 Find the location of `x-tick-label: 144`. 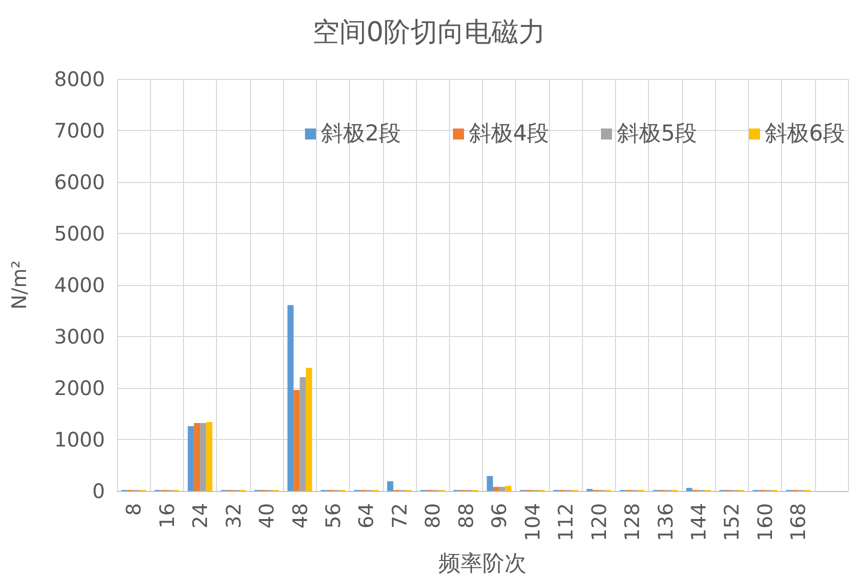

x-tick-label: 144 is located at coordinates (698, 522).